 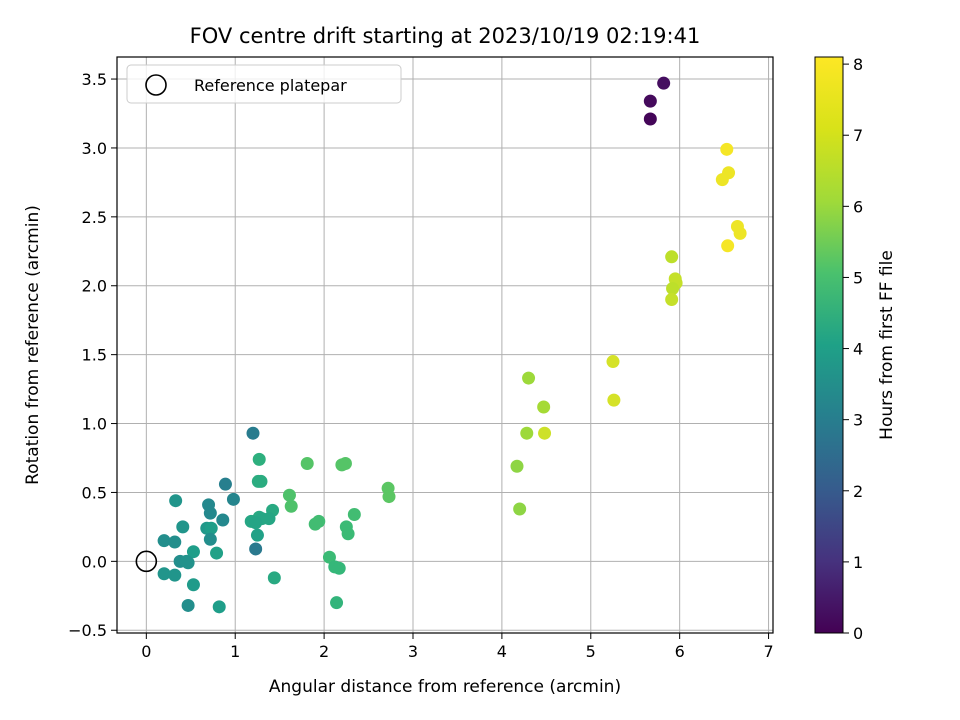 I want to click on colorbar-gradient, so click(x=829, y=345).